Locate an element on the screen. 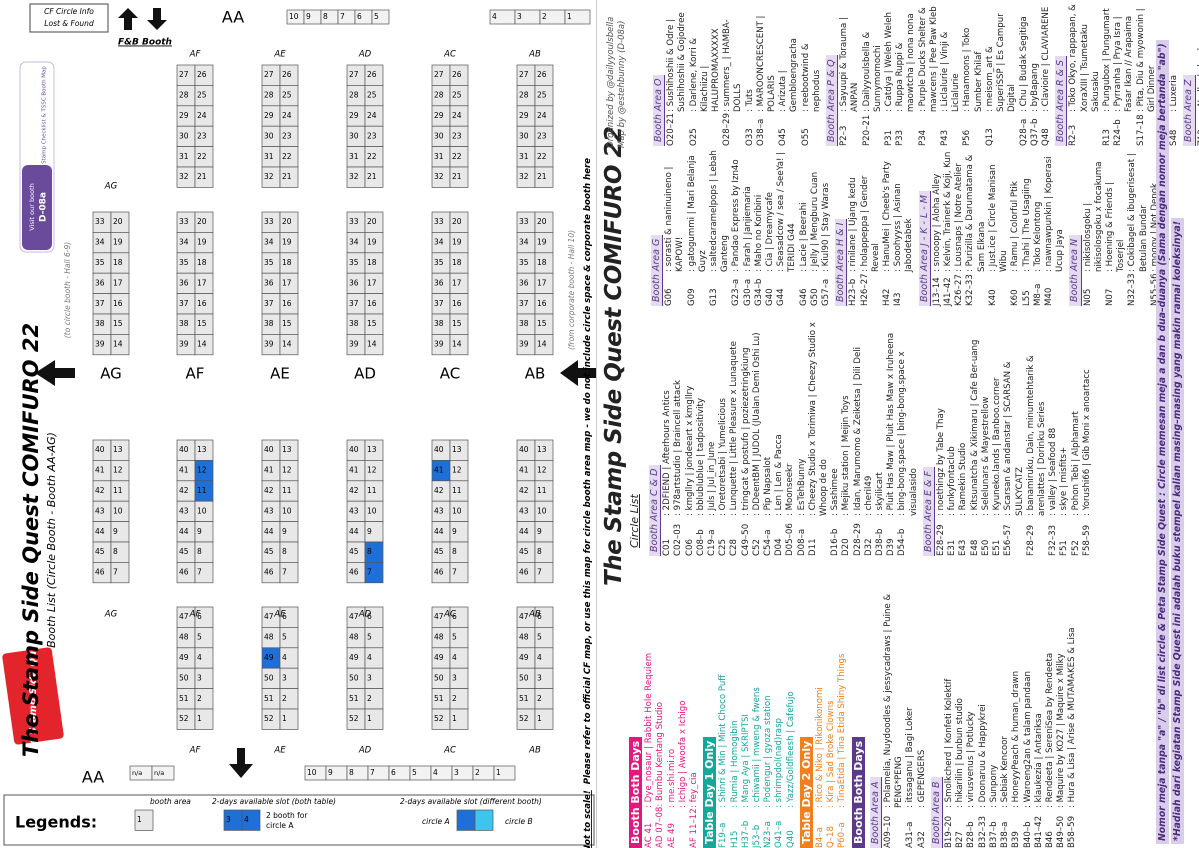 Image resolution: width=1199 pixels, height=848 pixels. entry: H42: HanuMei | Cheeb's Party is located at coordinates (887, 228).